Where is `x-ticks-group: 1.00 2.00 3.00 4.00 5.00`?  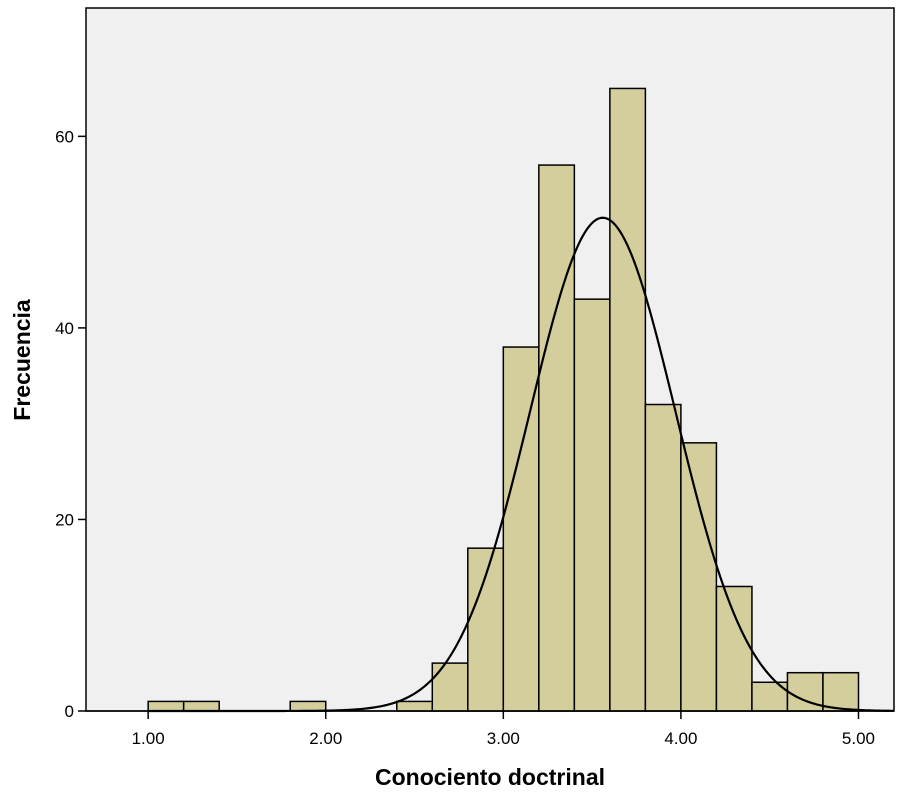
x-ticks-group: 1.00 2.00 3.00 4.00 5.00 is located at coordinates (503, 729).